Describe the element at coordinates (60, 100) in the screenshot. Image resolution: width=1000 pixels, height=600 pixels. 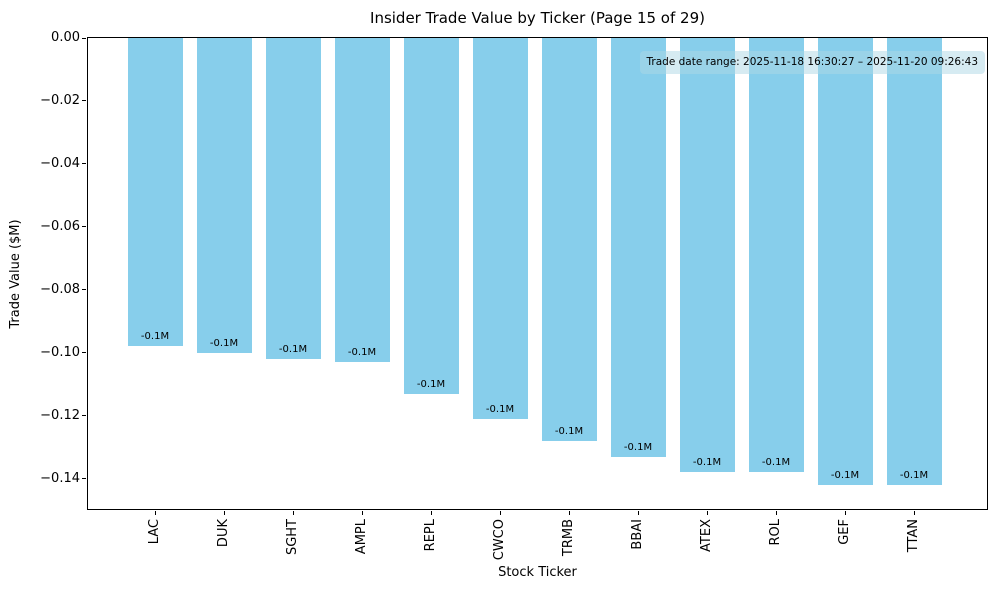
I see `y-tick-label: −0.02` at that location.